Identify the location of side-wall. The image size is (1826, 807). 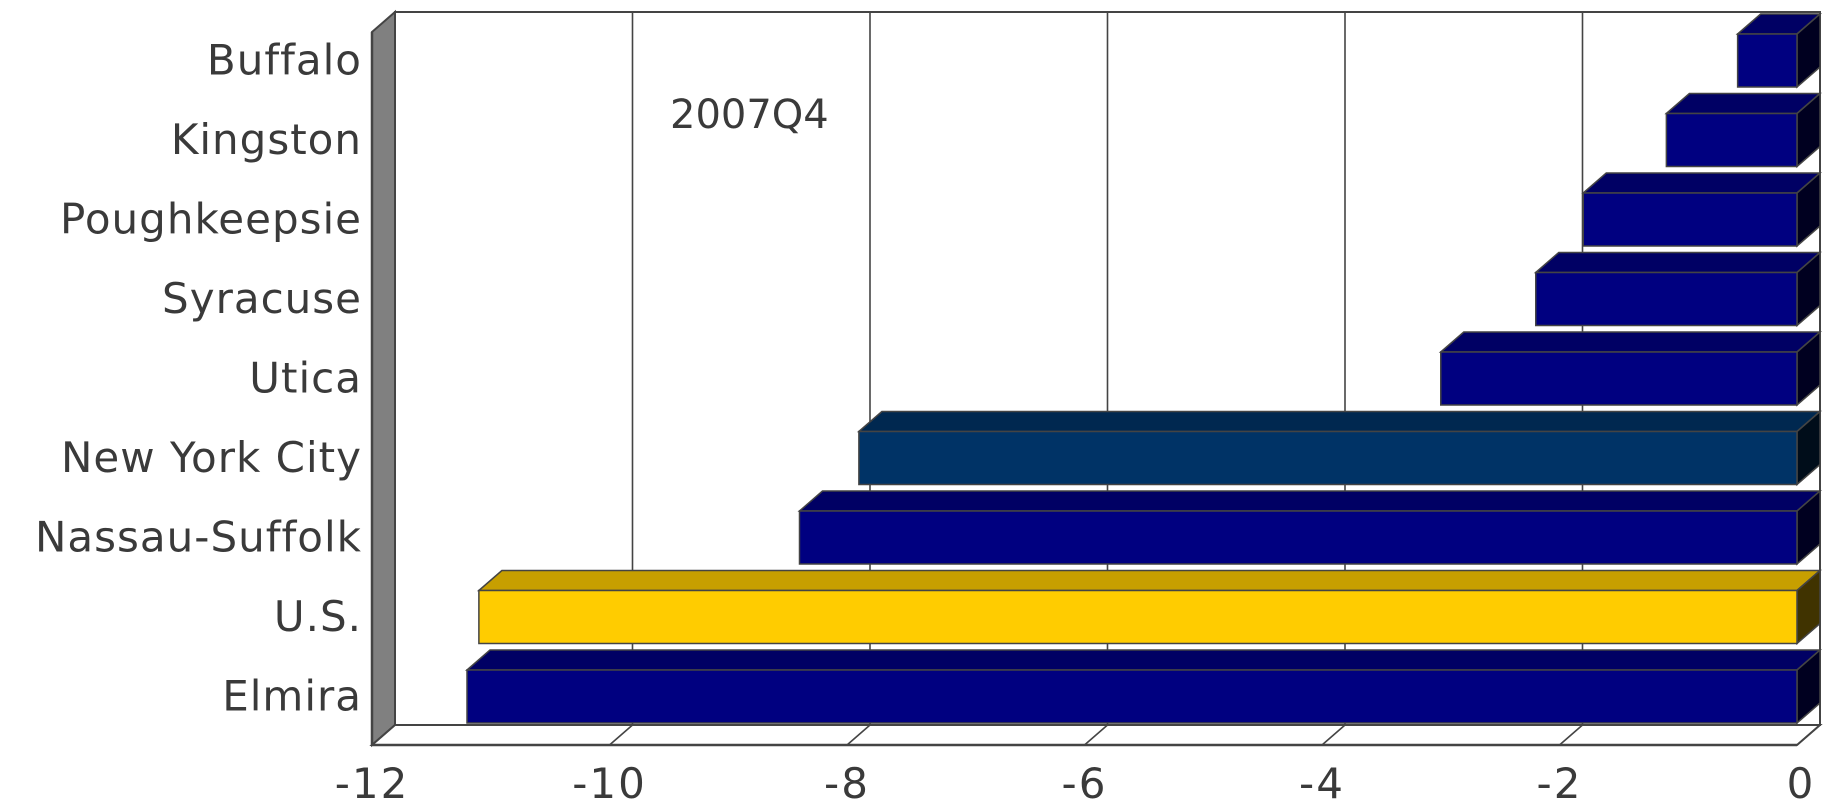
(383, 378).